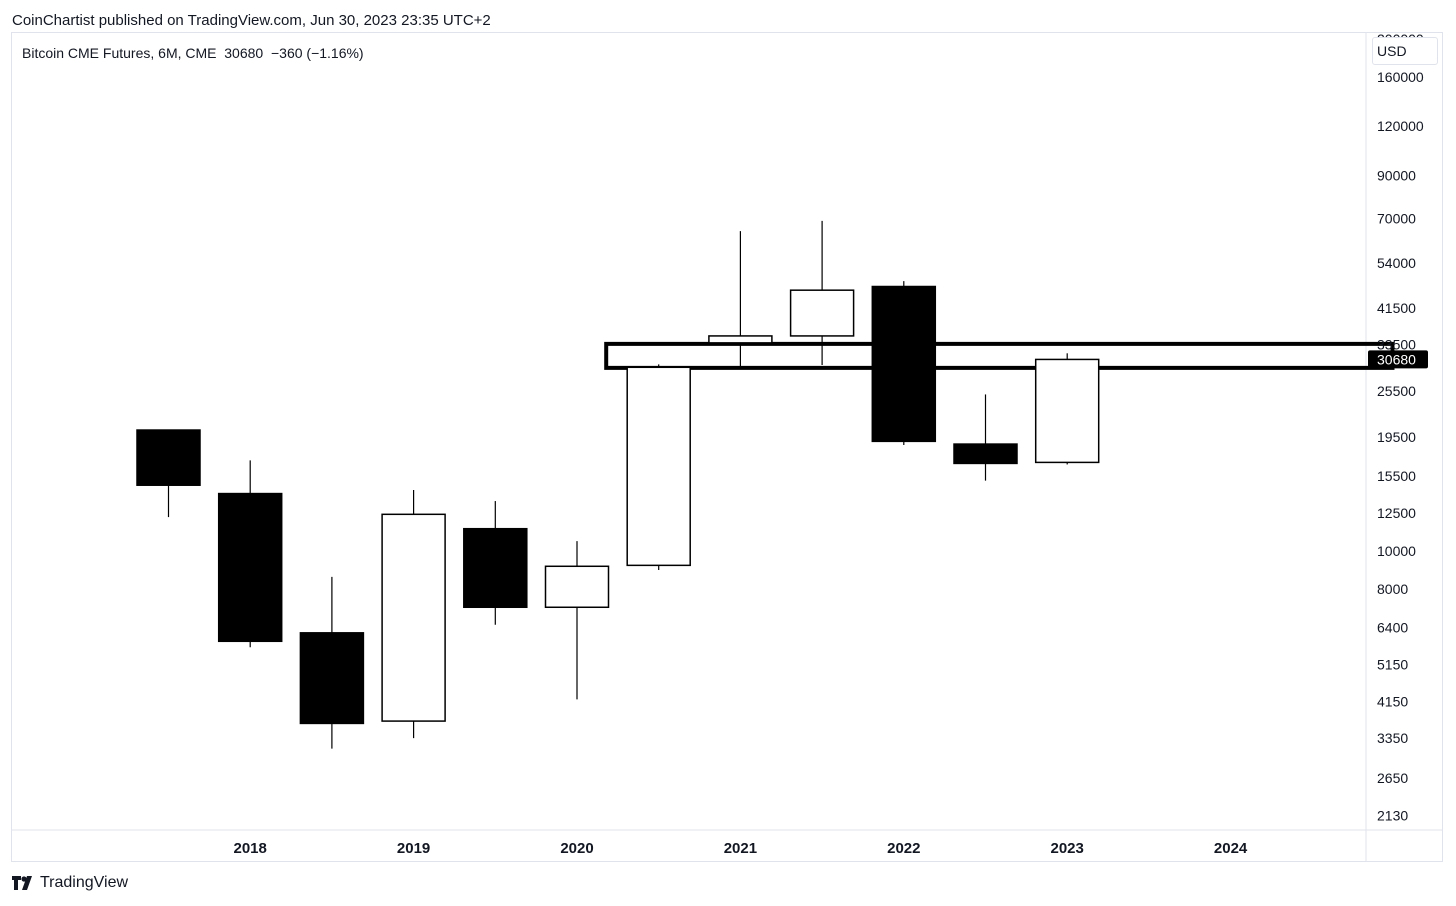 The image size is (1456, 906). I want to click on x-tick-label: 2022, so click(903, 848).